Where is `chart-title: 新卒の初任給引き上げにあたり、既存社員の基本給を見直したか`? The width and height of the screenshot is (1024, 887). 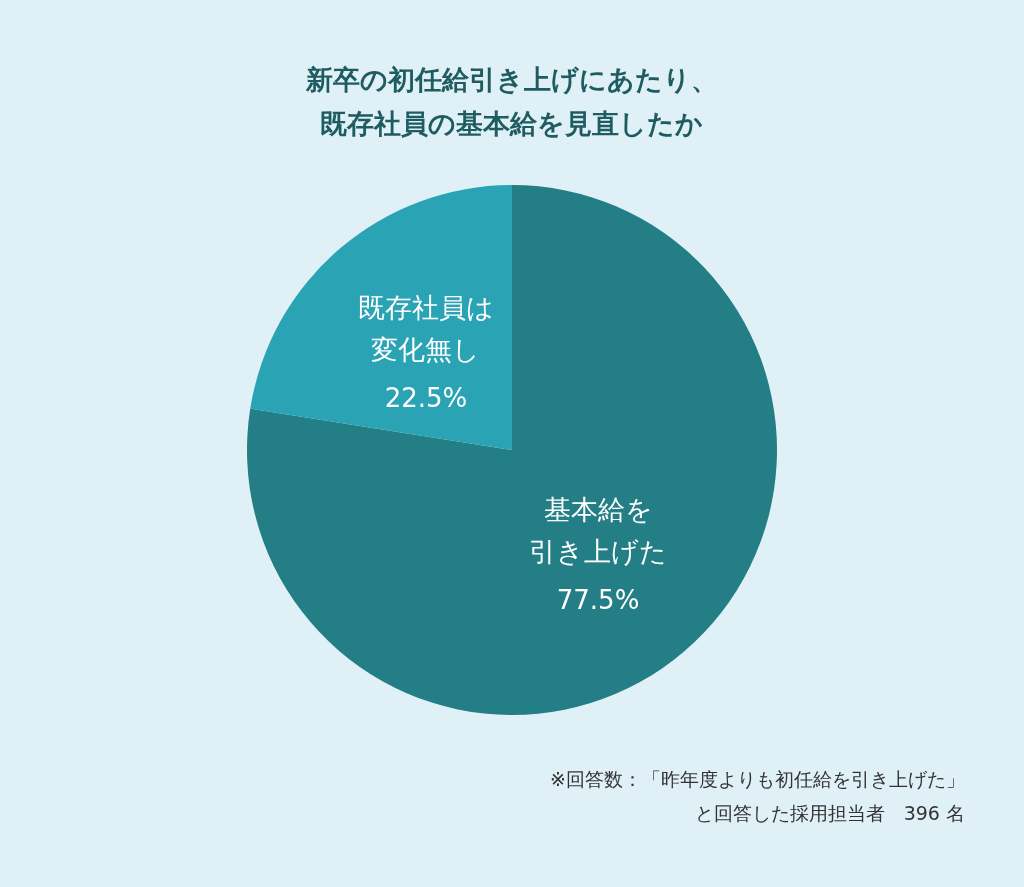 chart-title: 新卒の初任給引き上げにあたり、既存社員の基本給を見直したか is located at coordinates (511, 101).